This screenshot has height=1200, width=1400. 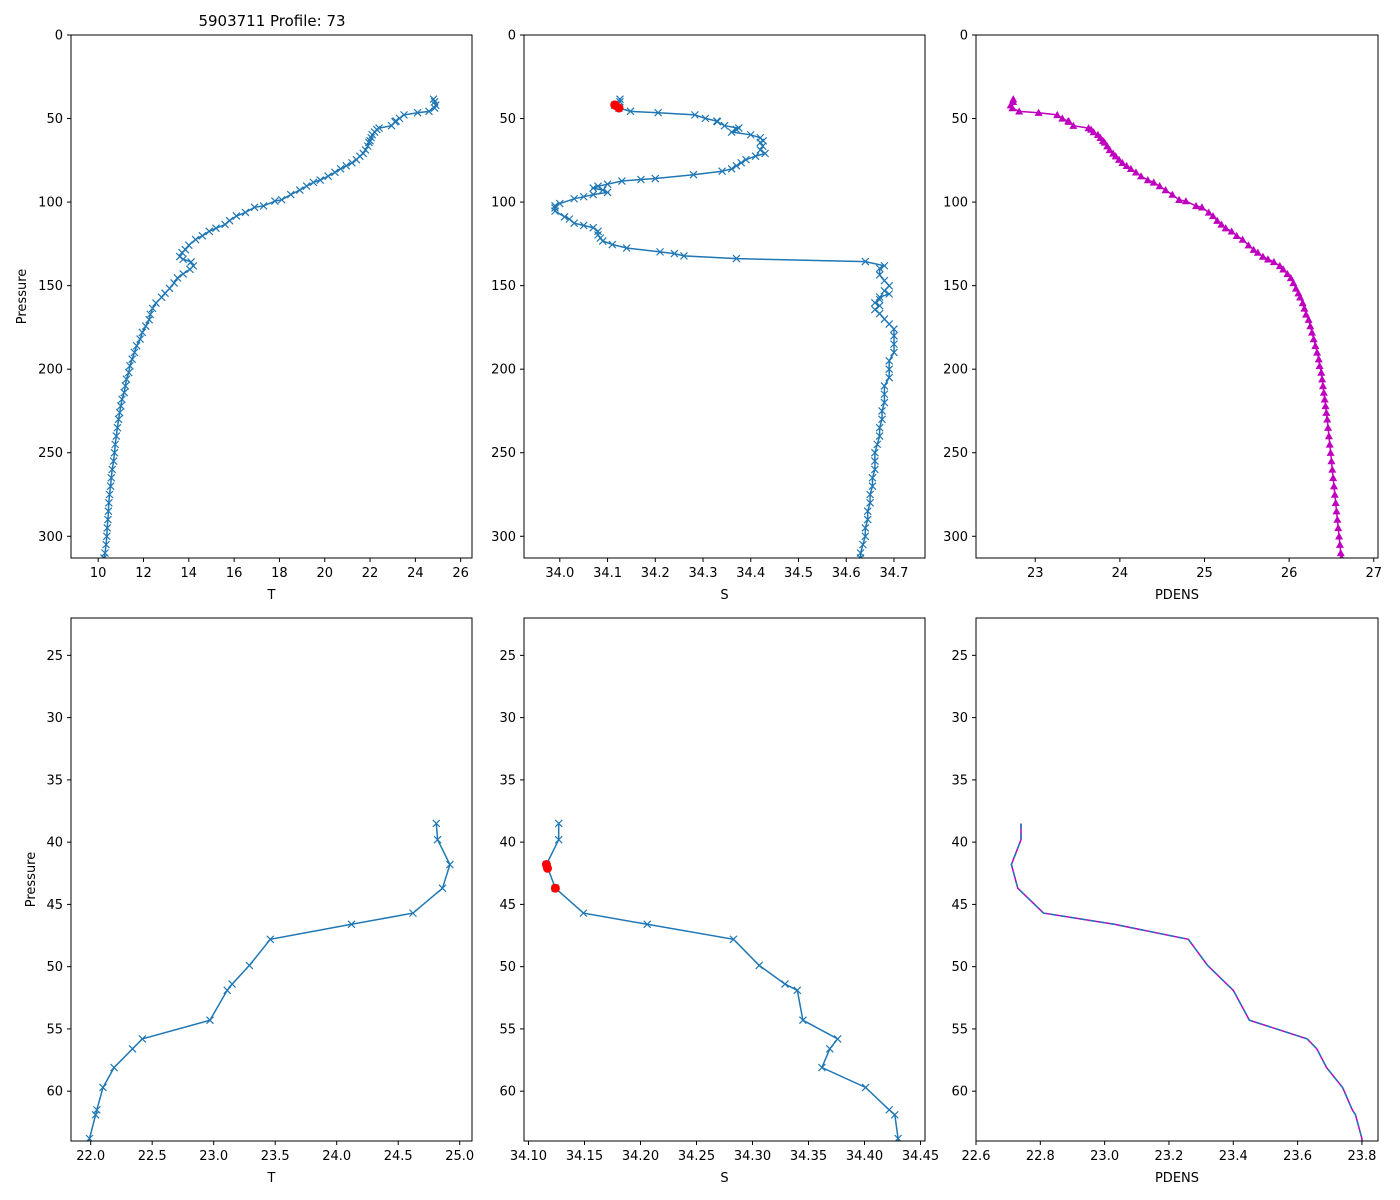 What do you see at coordinates (460, 573) in the screenshot?
I see `x-tick-label: 26` at bounding box center [460, 573].